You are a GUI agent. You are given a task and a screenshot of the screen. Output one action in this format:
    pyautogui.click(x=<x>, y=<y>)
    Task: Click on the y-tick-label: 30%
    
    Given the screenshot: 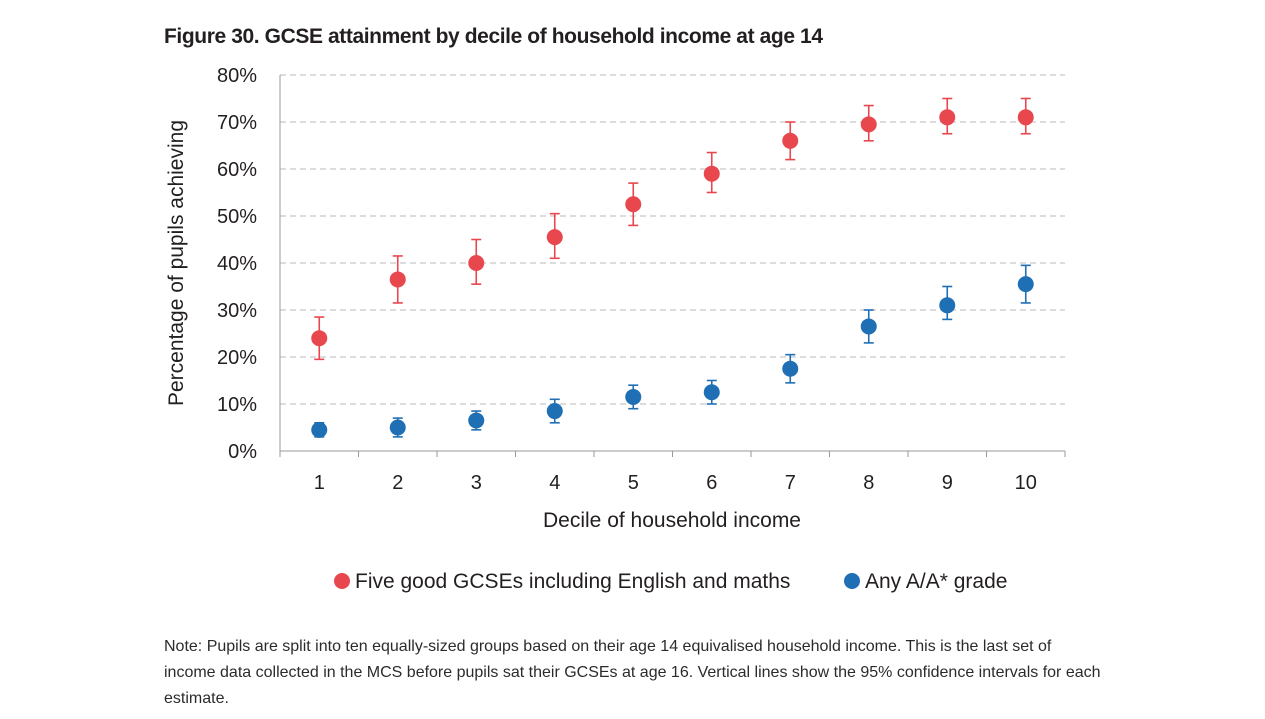 What is the action you would take?
    pyautogui.click(x=237, y=311)
    